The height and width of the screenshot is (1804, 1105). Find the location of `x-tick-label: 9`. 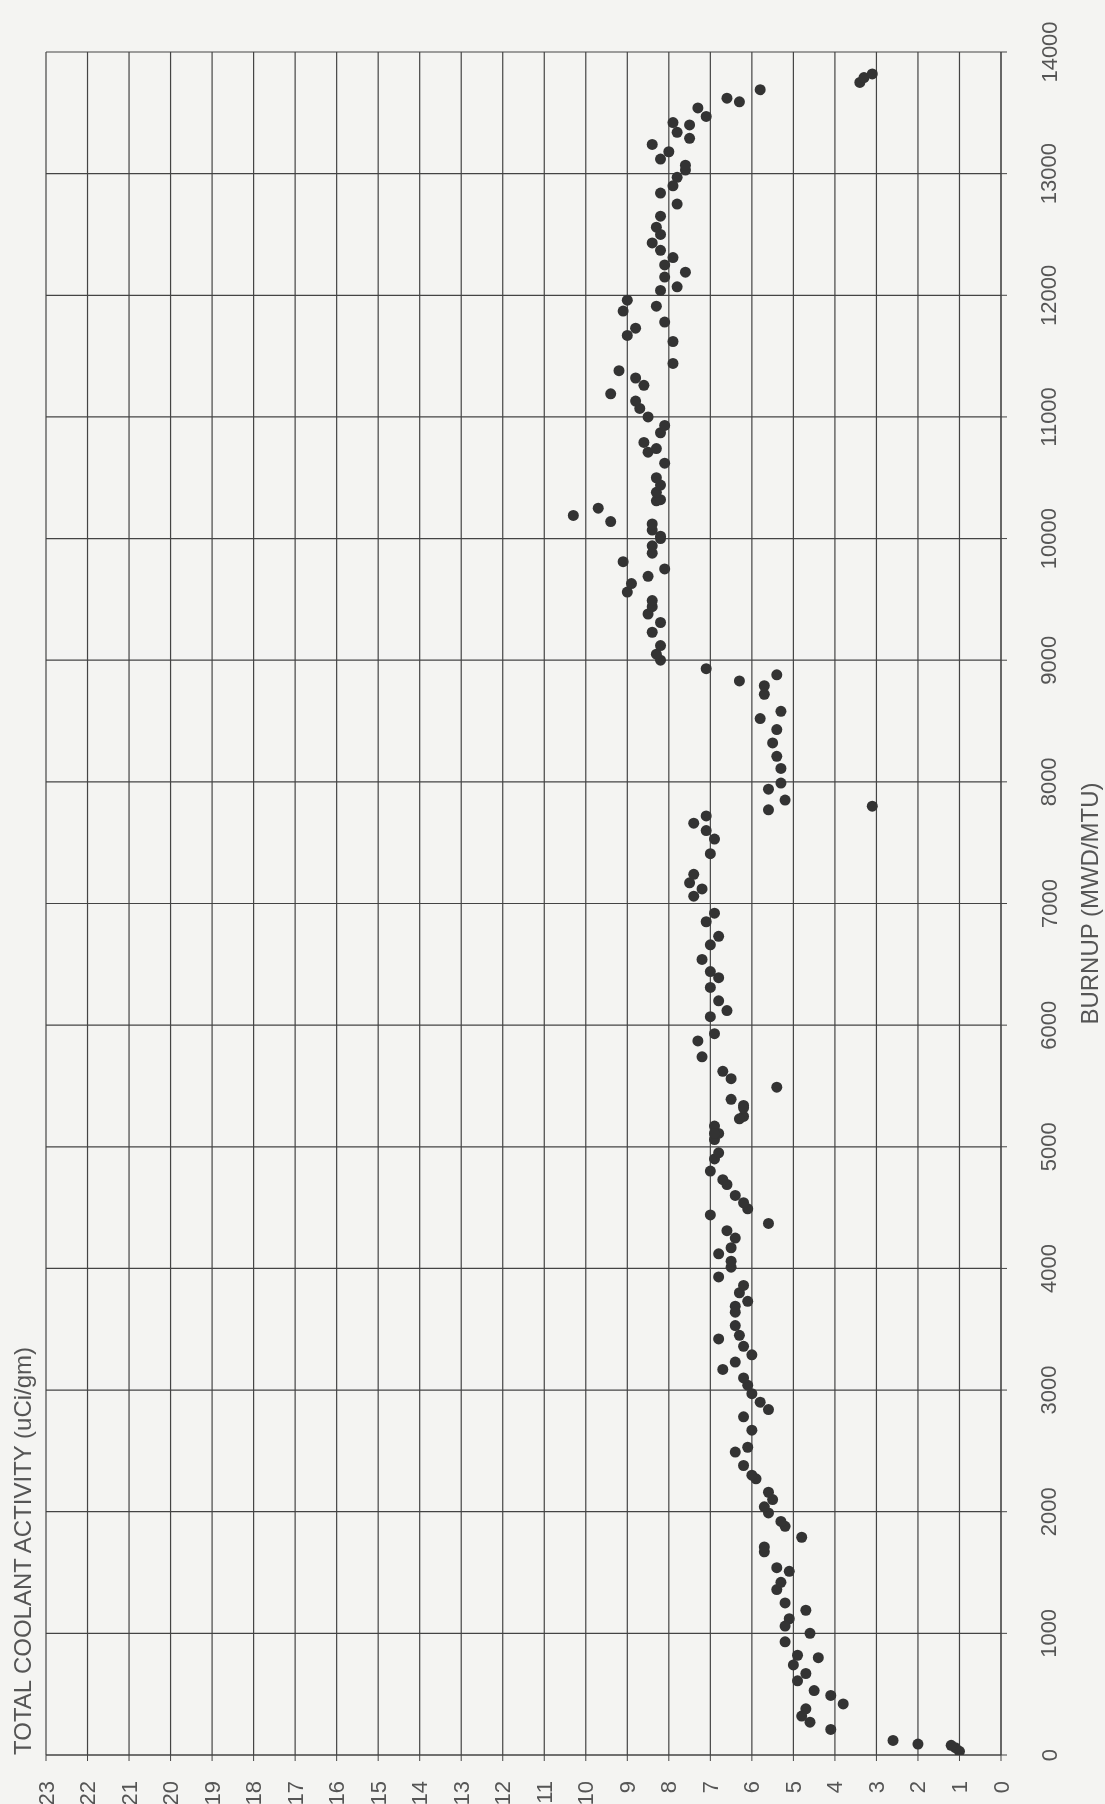

x-tick-label: 9 is located at coordinates (627, 1787).